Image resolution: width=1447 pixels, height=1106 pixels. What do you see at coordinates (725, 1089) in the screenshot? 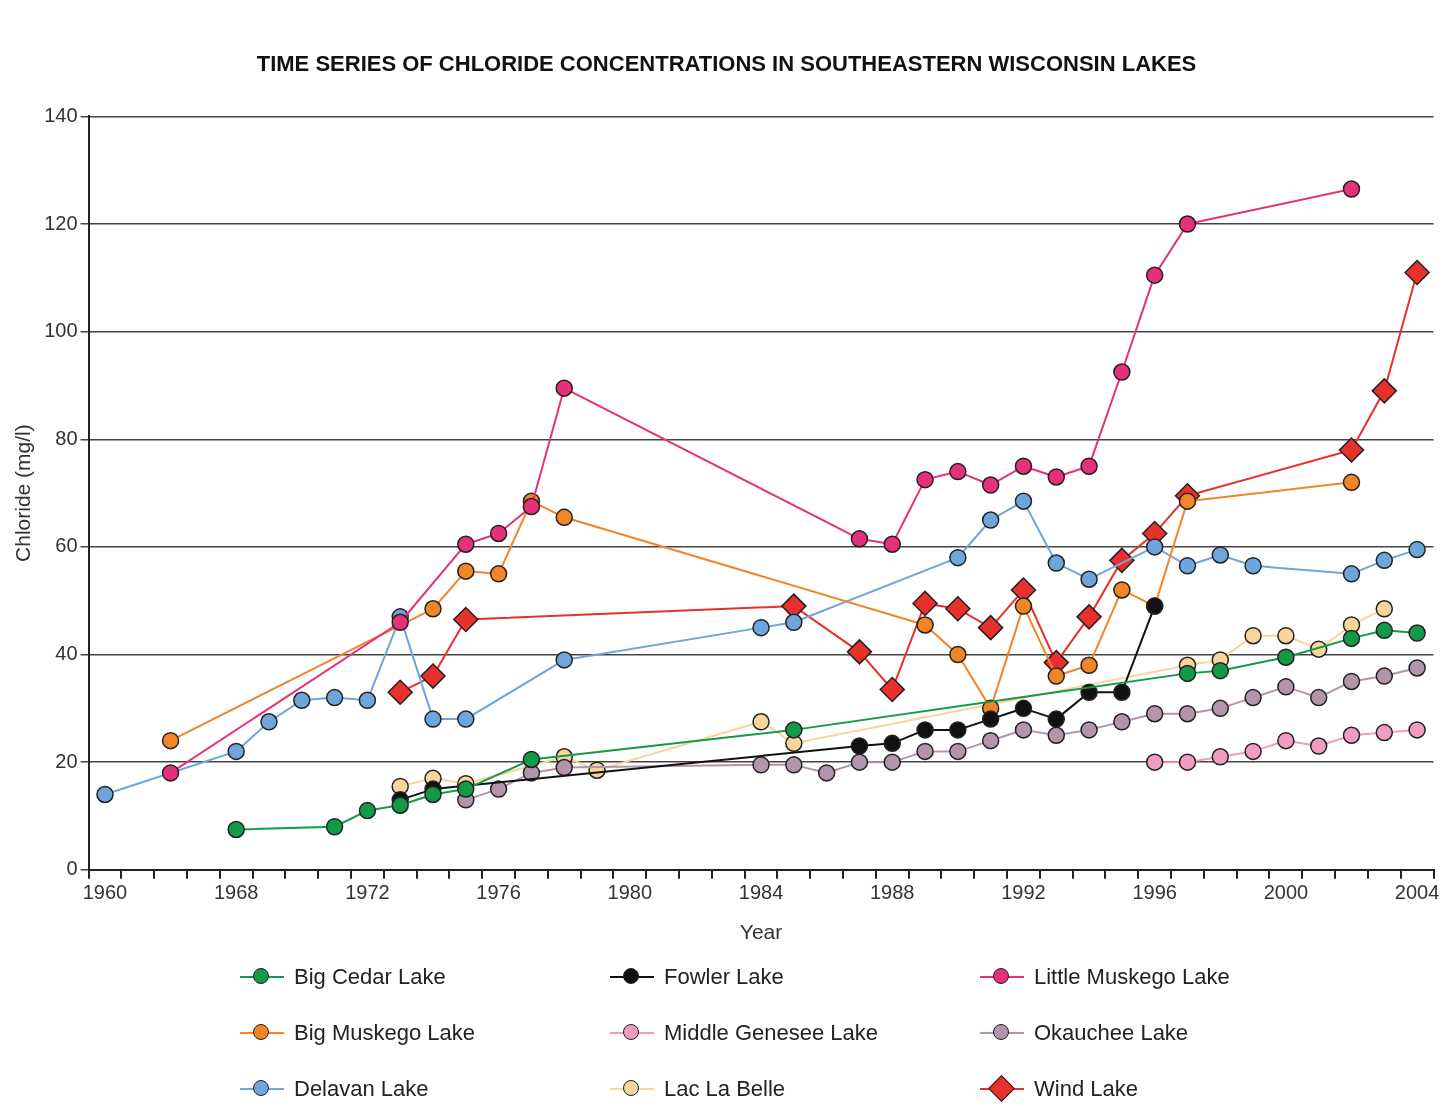
I see `legend-label: Lac La Belle` at bounding box center [725, 1089].